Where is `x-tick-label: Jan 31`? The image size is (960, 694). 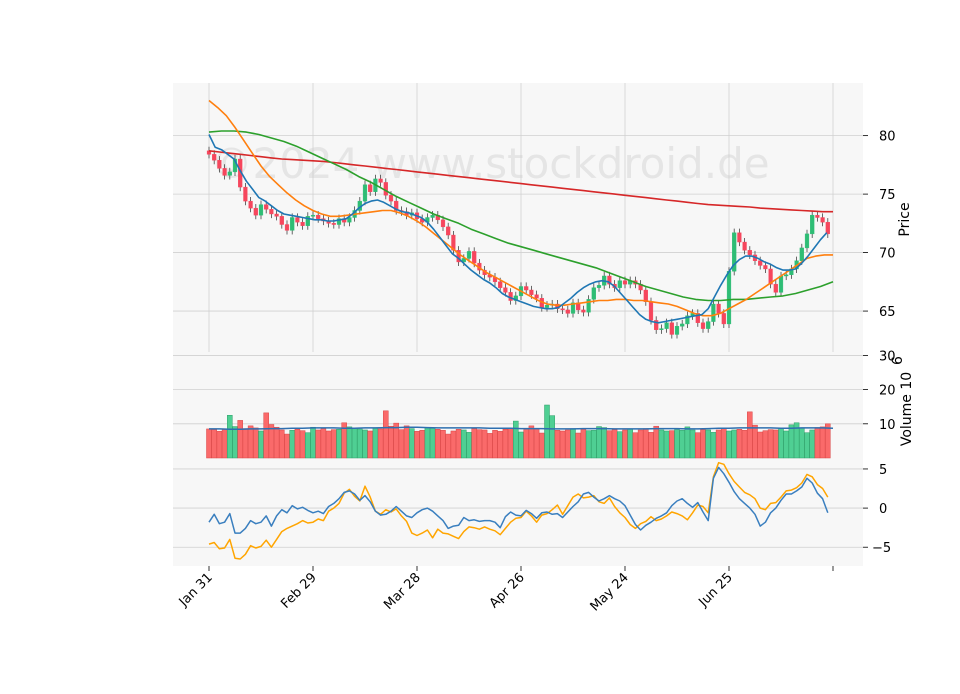
x-tick-label: Jan 31 is located at coordinates (196, 590).